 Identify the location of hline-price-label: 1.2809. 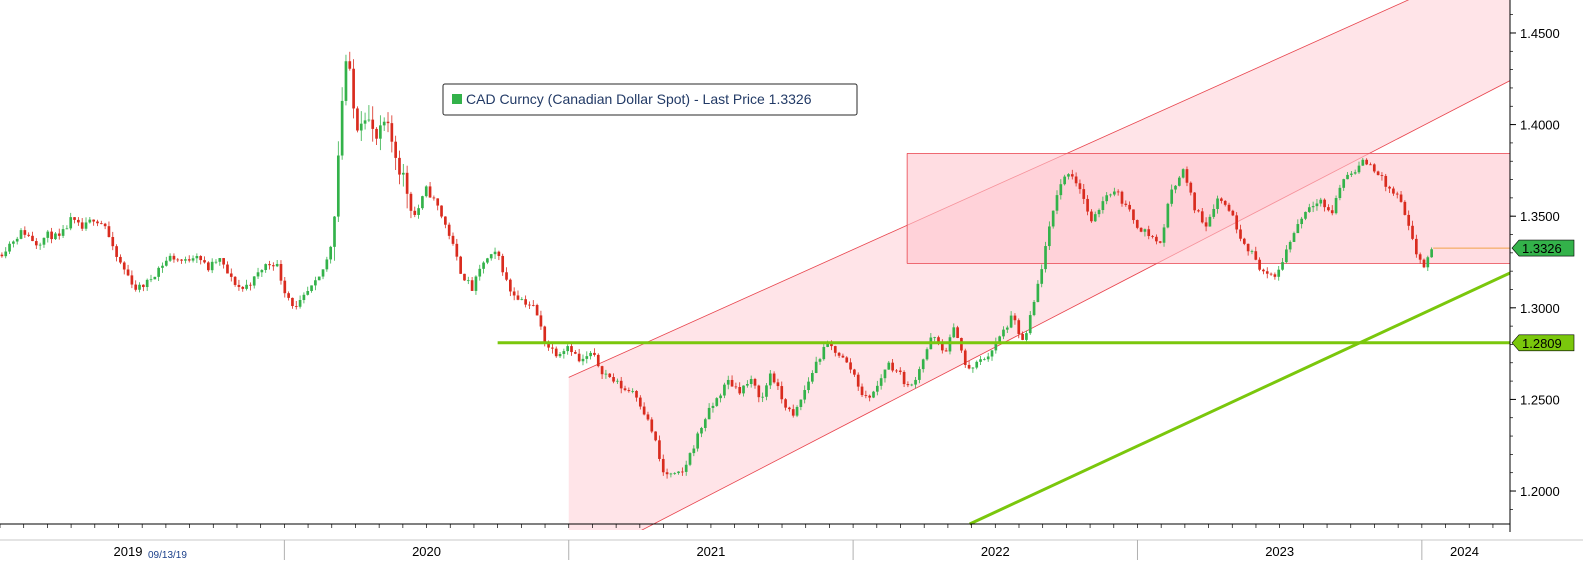
(1542, 343).